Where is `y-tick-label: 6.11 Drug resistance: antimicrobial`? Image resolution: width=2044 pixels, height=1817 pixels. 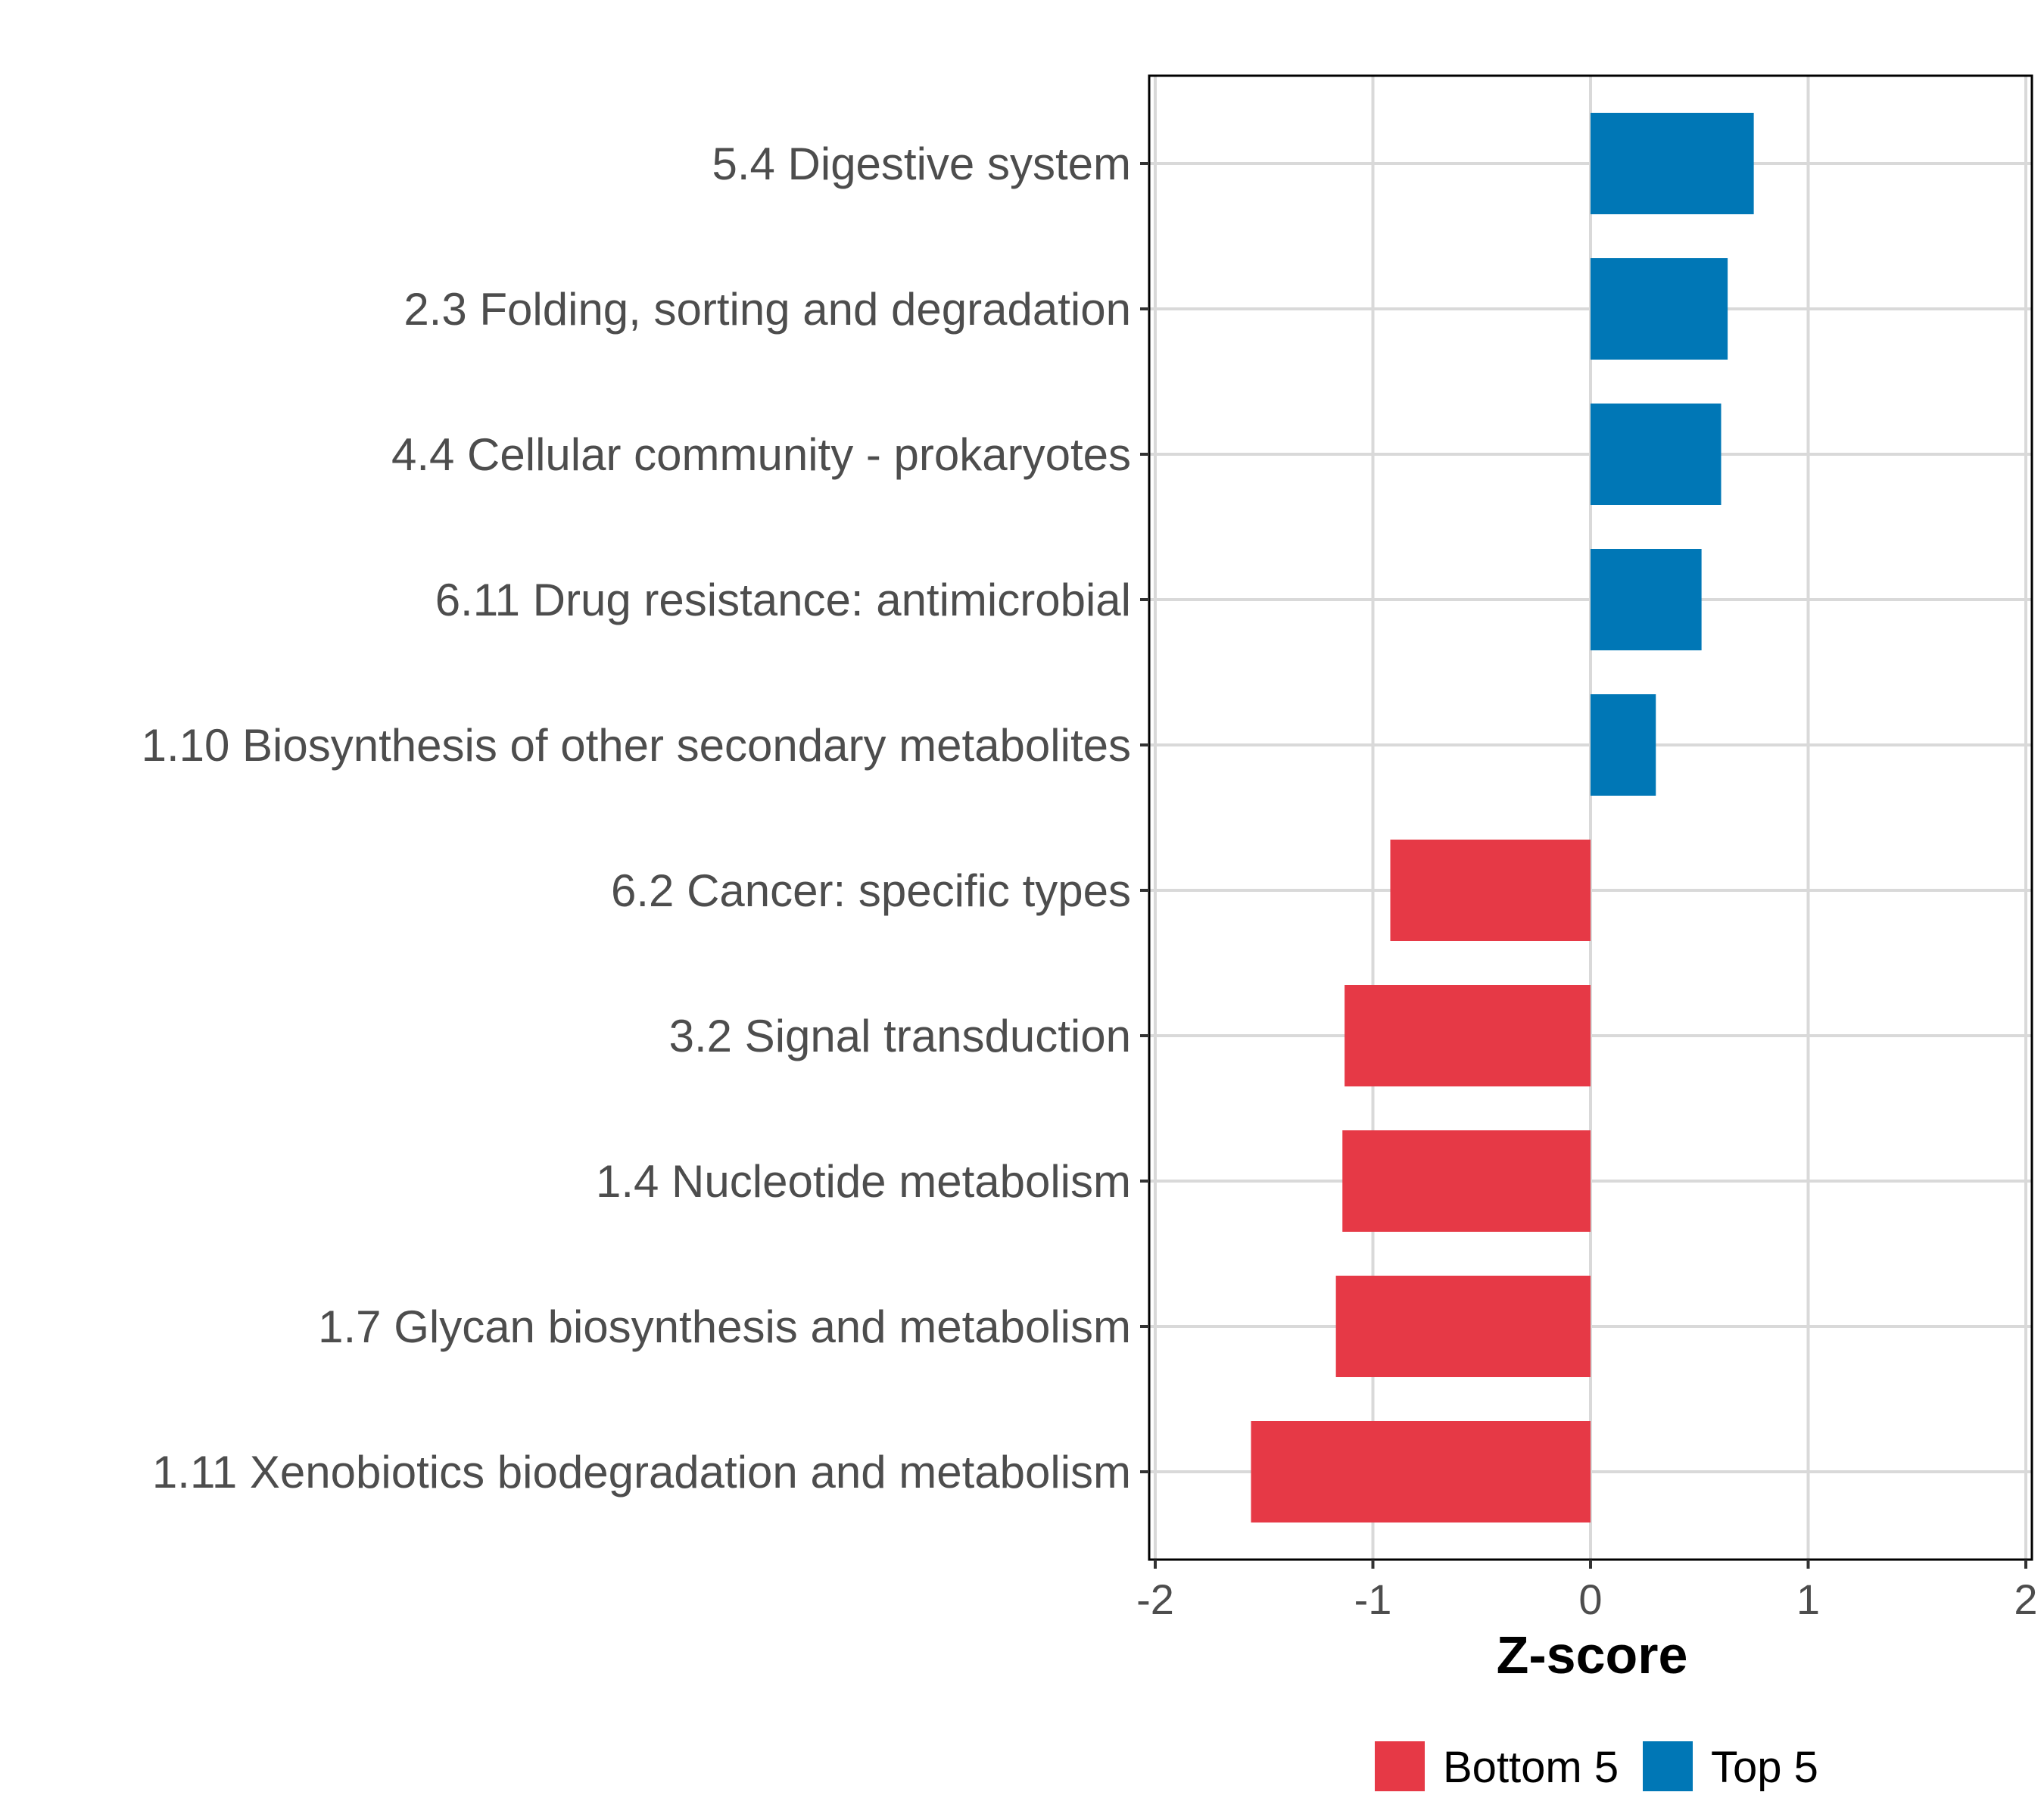
y-tick-label: 6.11 Drug resistance: antimicrobial is located at coordinates (783, 600).